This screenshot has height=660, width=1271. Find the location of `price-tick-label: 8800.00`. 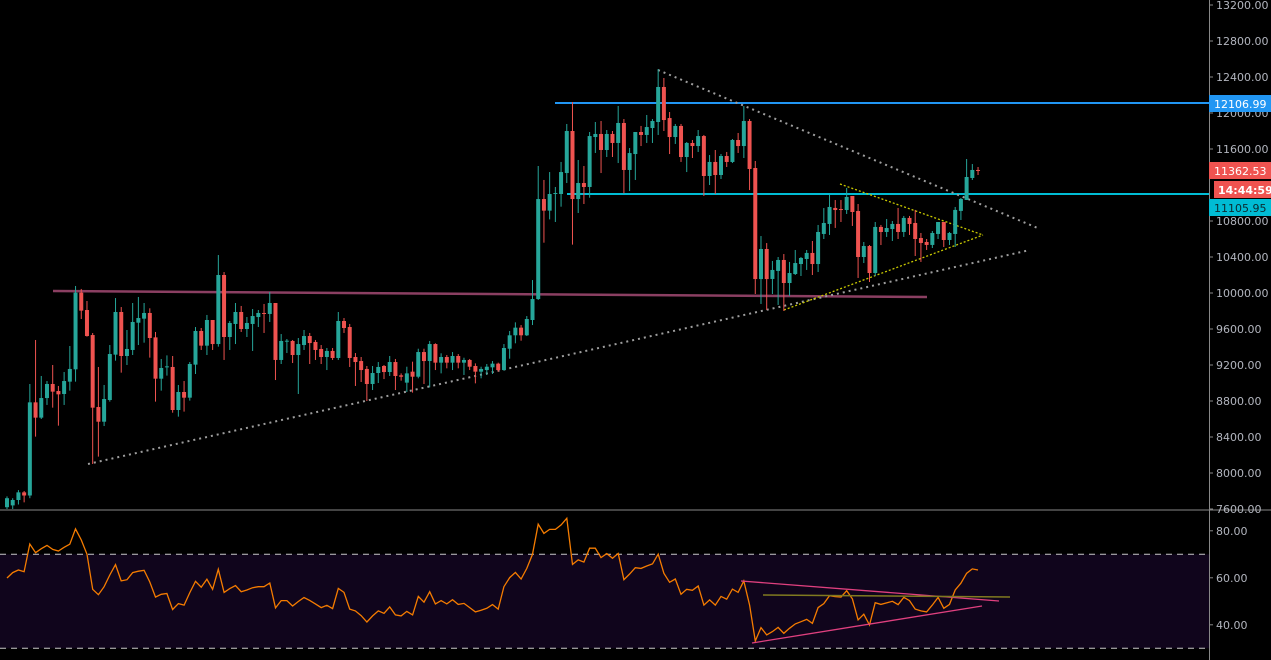

price-tick-label: 8800.00 is located at coordinates (1239, 401).